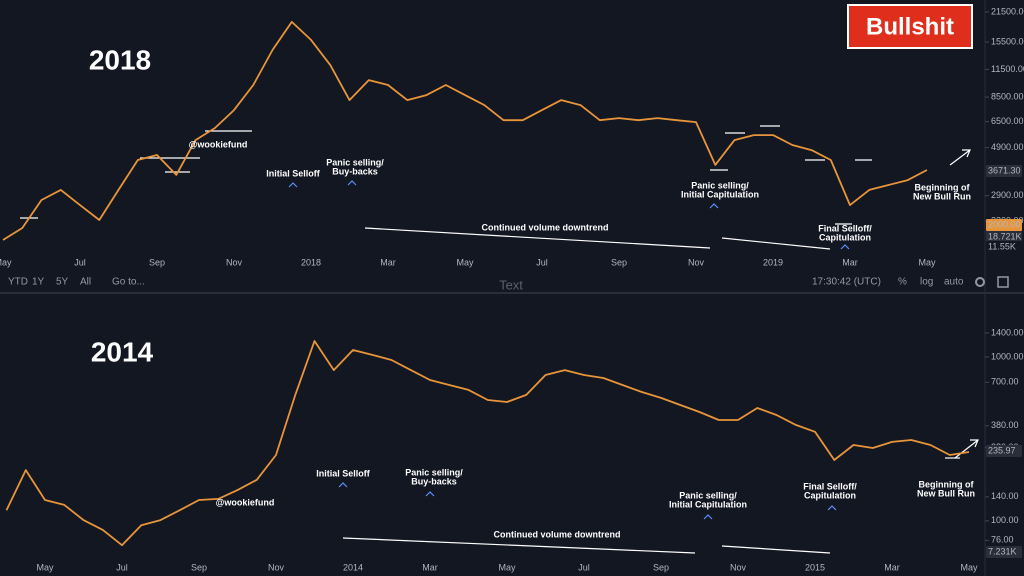 Image resolution: width=1024 pixels, height=576 pixels. I want to click on range-button: All, so click(85, 282).